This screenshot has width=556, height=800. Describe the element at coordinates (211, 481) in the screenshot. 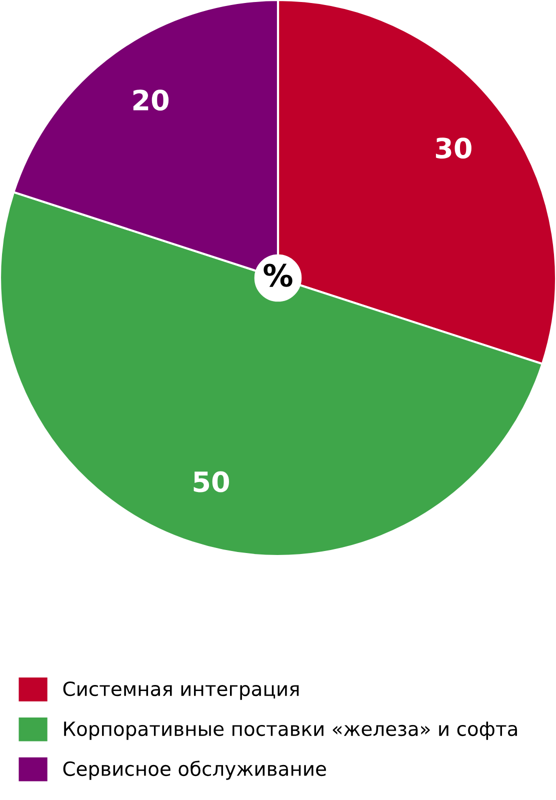

I see `data-label: 50` at that location.